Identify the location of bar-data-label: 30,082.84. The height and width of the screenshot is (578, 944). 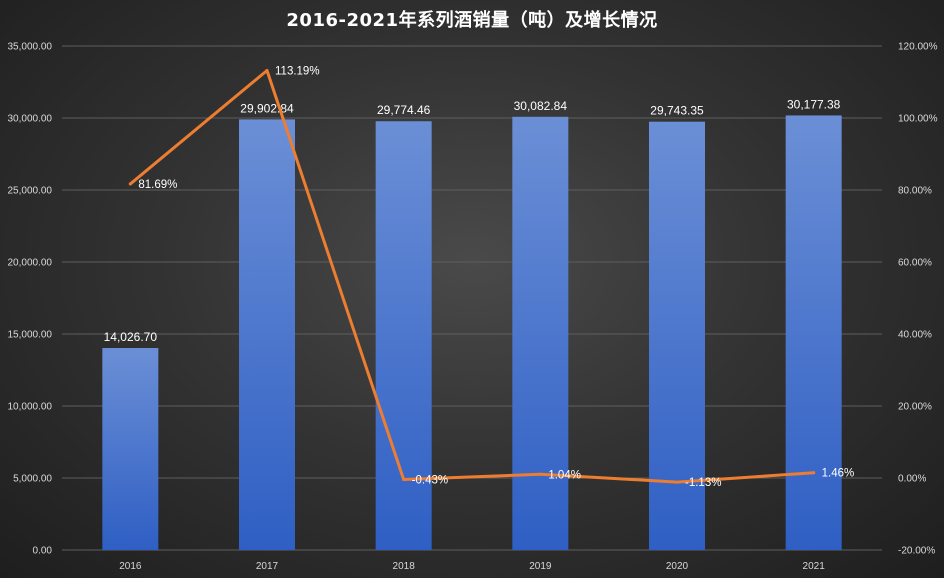
(541, 106).